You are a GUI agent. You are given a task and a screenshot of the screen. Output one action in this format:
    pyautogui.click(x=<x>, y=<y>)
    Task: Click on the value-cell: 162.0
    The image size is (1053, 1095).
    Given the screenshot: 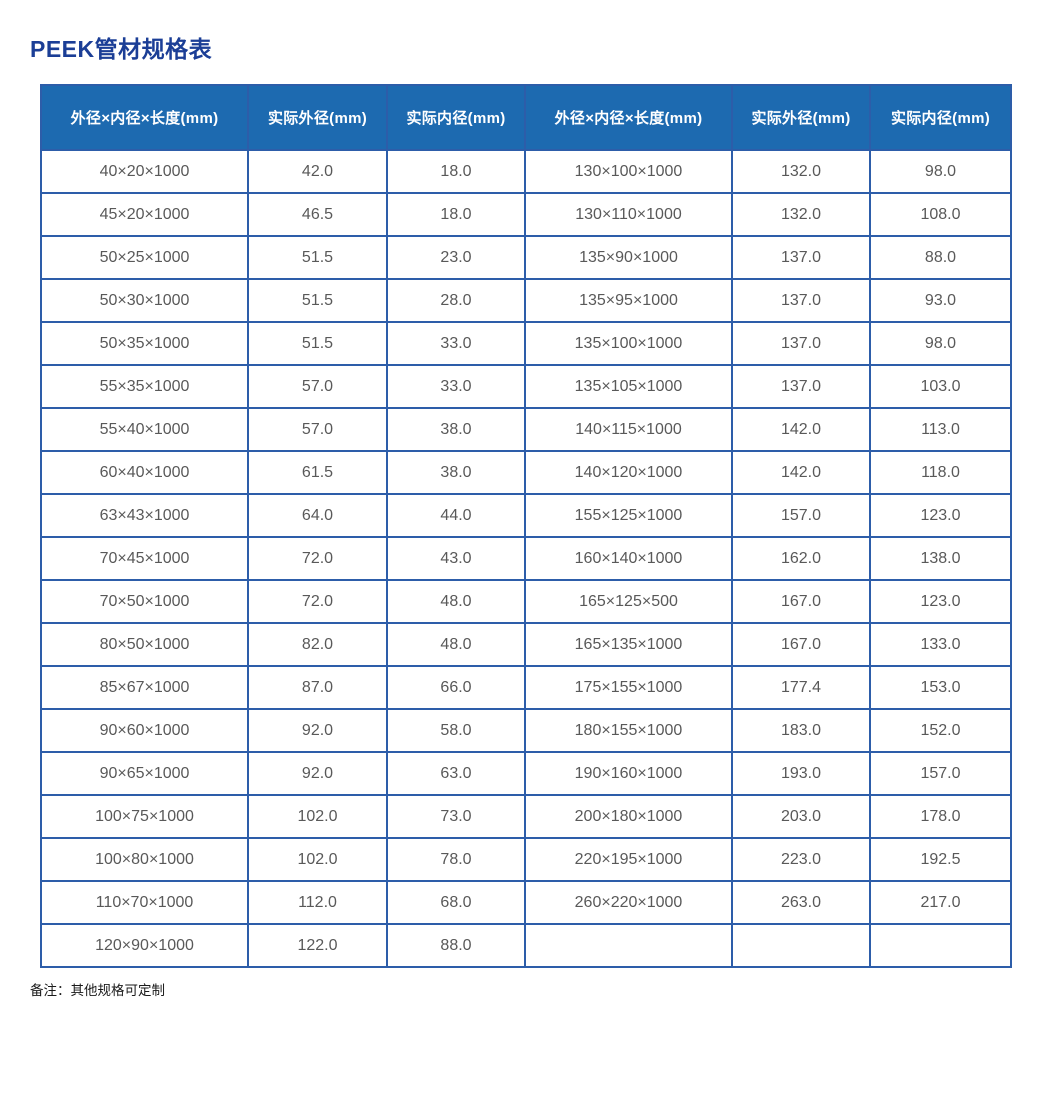 What is the action you would take?
    pyautogui.click(x=801, y=558)
    